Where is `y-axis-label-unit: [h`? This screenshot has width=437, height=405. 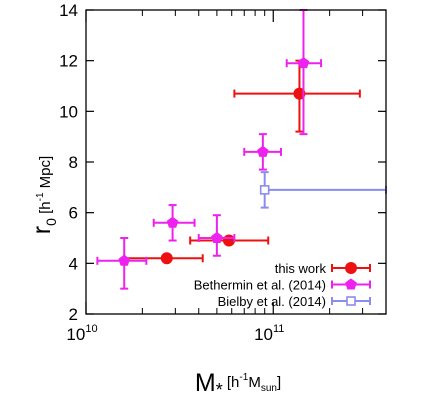 y-axis-label-unit: [h is located at coordinates (45, 209).